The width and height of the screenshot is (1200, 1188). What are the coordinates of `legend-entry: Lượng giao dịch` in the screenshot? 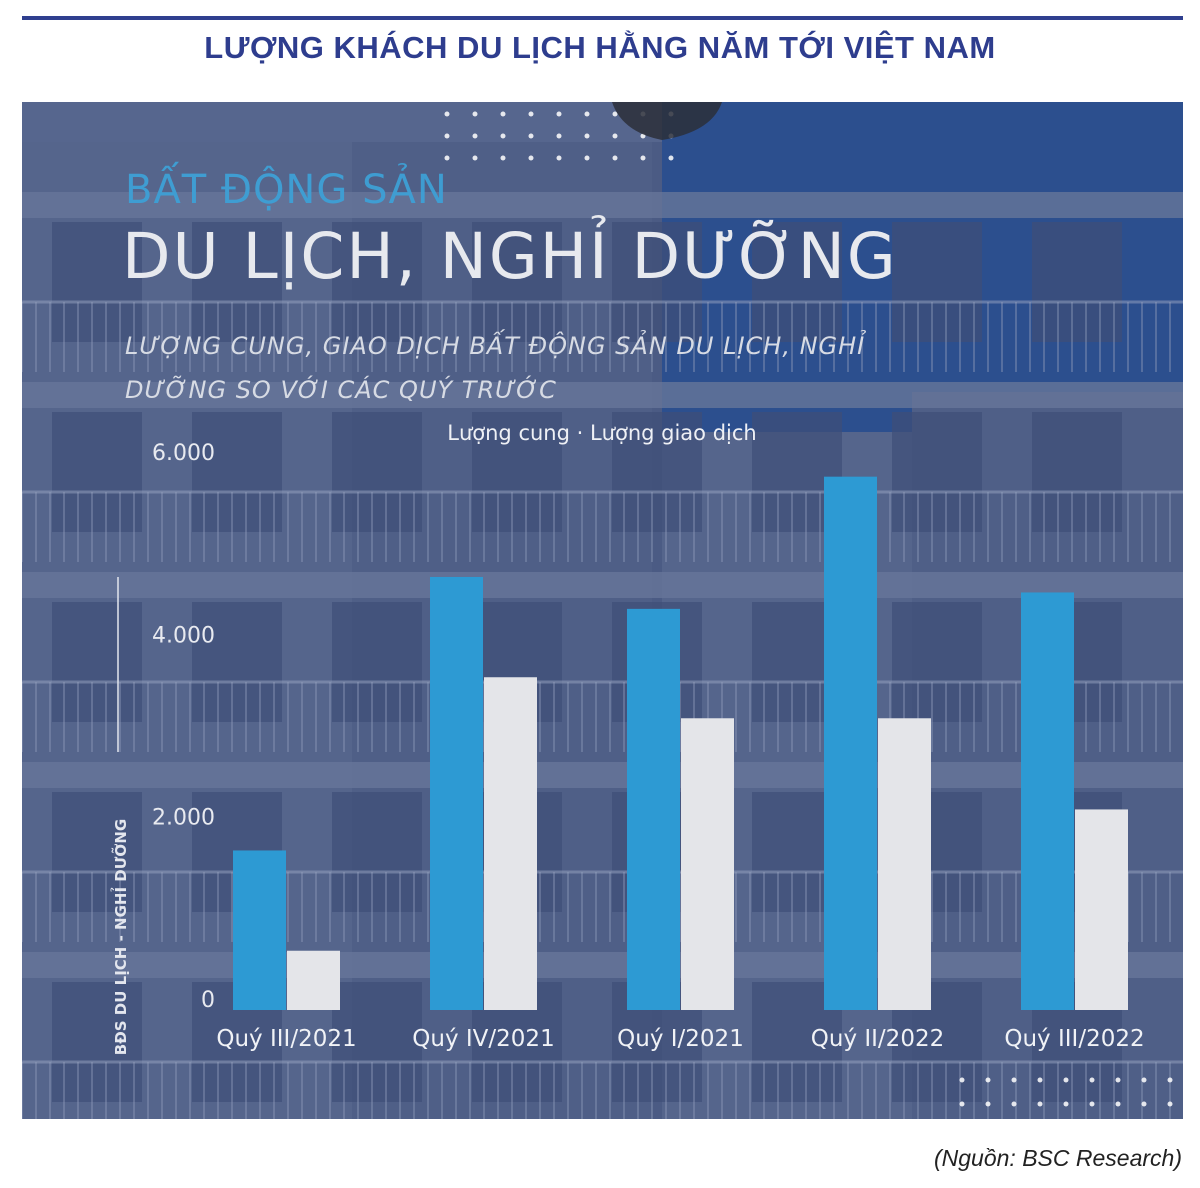 It's located at (673, 433).